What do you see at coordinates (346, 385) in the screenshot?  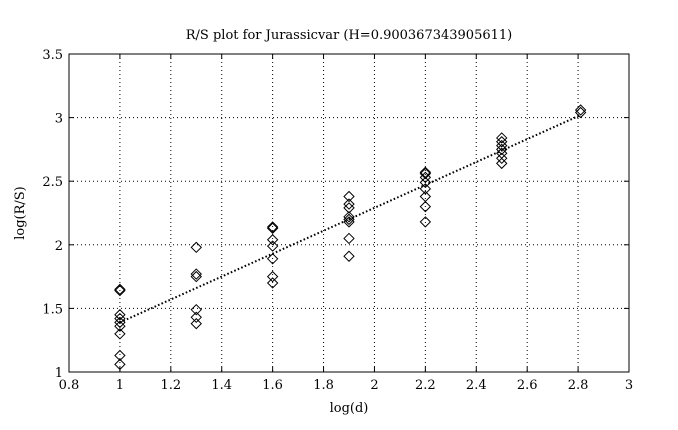 I see `x-tick-labels: 0.8 1 1.2 1.4 1.6 1.8 2 2.2 2.4 2.6 2.8 3` at bounding box center [346, 385].